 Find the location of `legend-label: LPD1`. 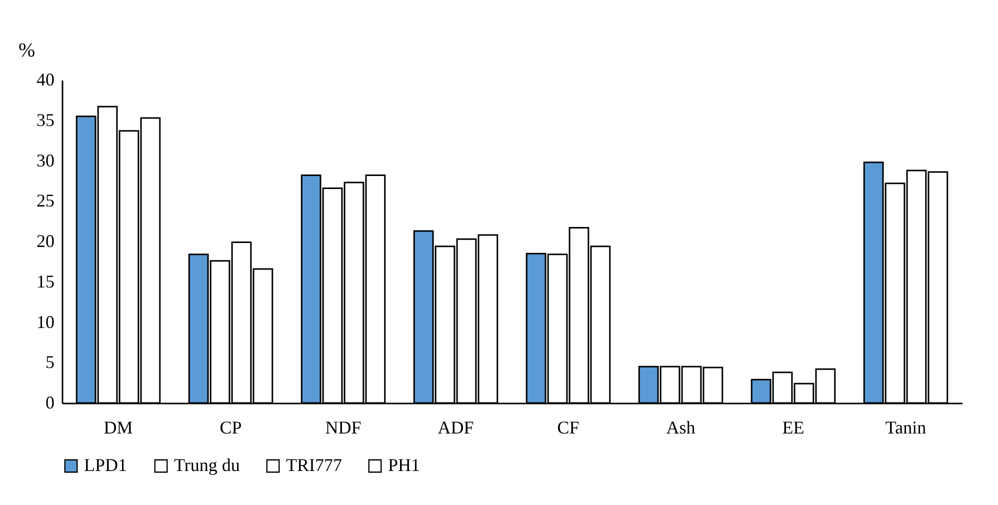

legend-label: LPD1 is located at coordinates (106, 465).